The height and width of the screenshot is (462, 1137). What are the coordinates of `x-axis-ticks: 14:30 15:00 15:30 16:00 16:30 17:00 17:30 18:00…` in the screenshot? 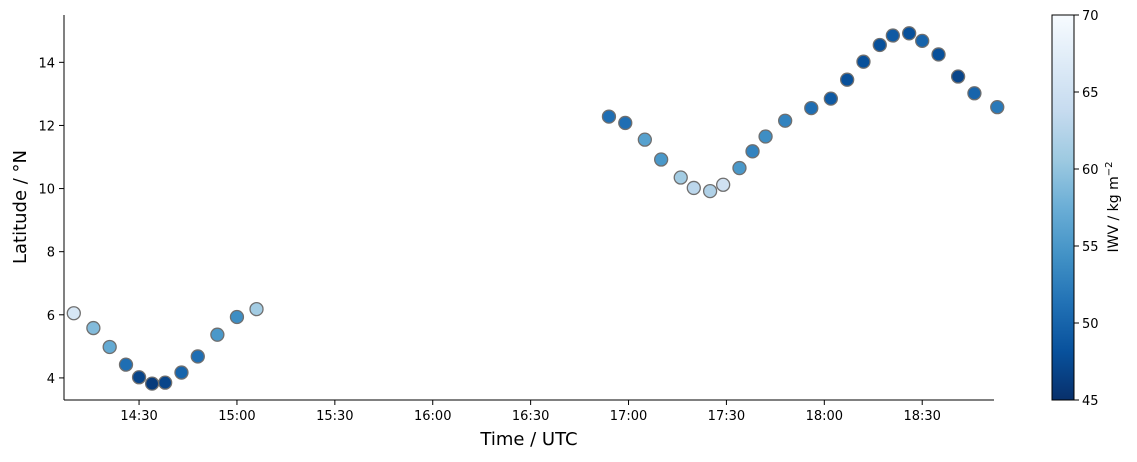 It's located at (530, 412).